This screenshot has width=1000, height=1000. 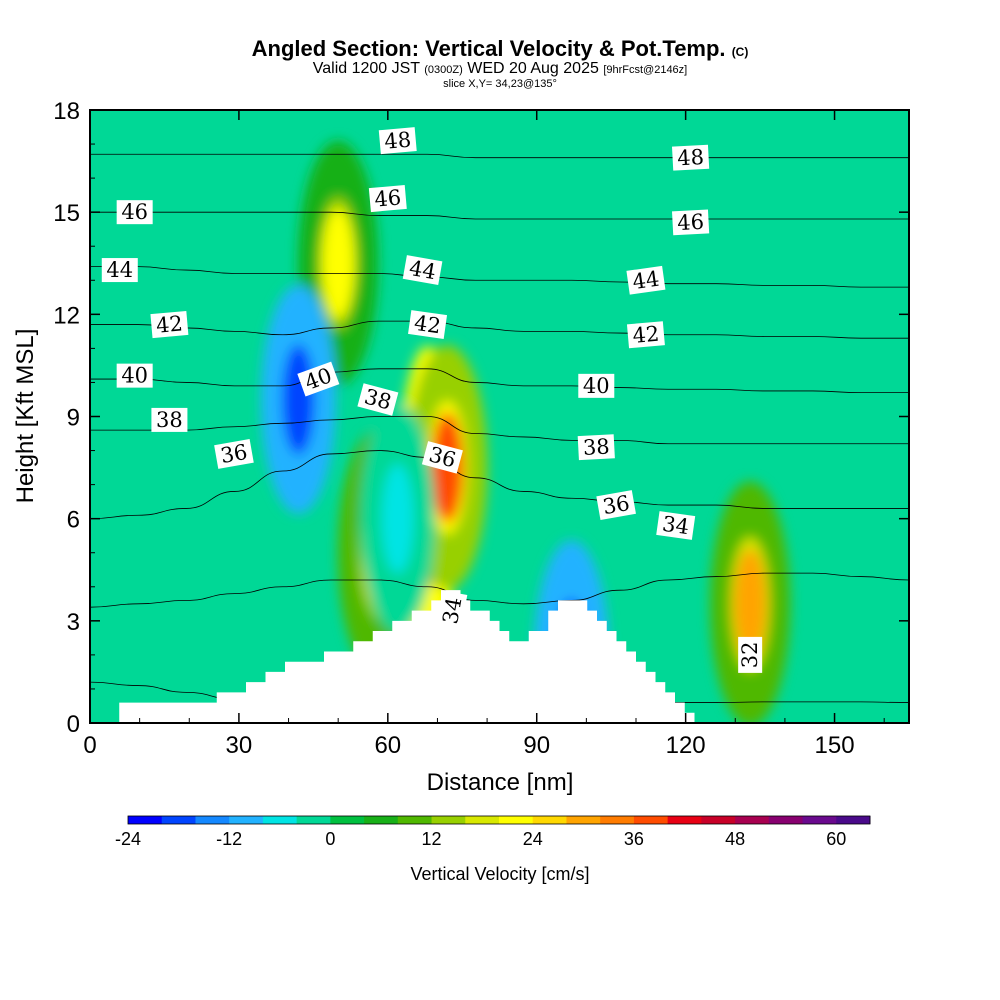 I want to click on contour-label-0: 48, so click(x=397, y=141).